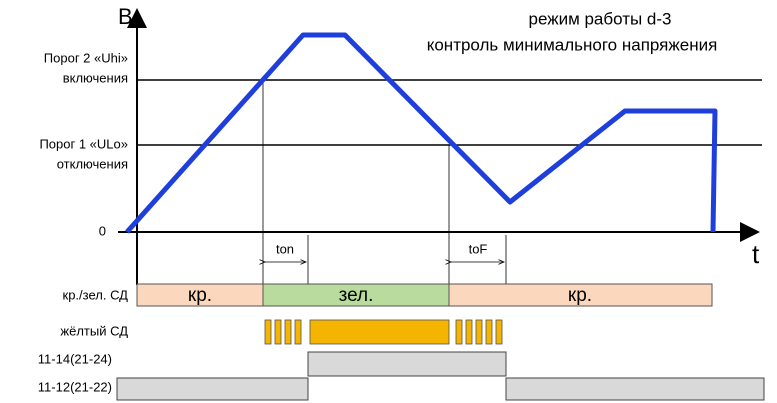 The width and height of the screenshot is (777, 403). What do you see at coordinates (756, 254) in the screenshot?
I see `x-label: t` at bounding box center [756, 254].